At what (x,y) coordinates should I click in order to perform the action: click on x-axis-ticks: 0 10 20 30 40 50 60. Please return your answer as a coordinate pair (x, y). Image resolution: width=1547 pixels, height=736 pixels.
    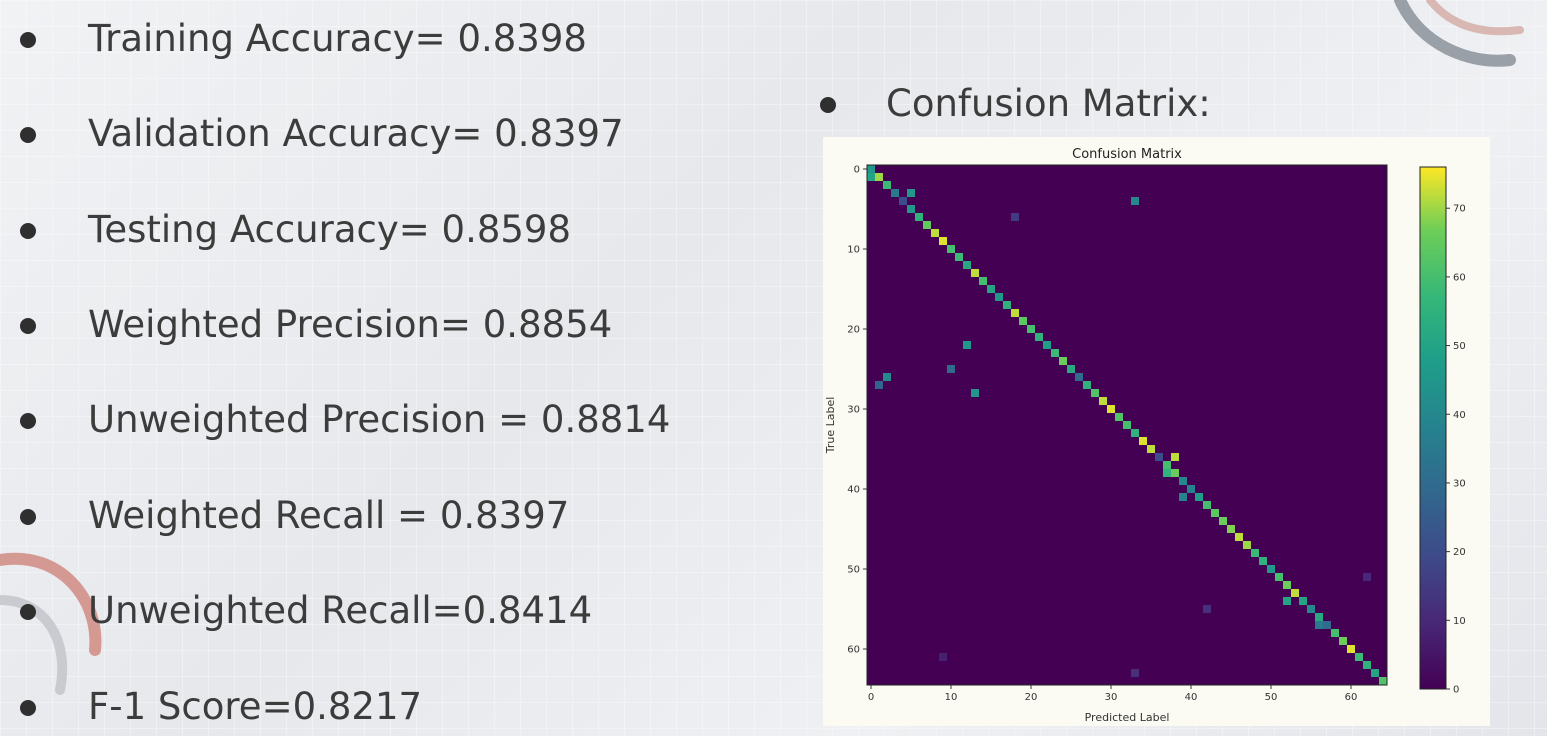
    Looking at the image, I should click on (1113, 694).